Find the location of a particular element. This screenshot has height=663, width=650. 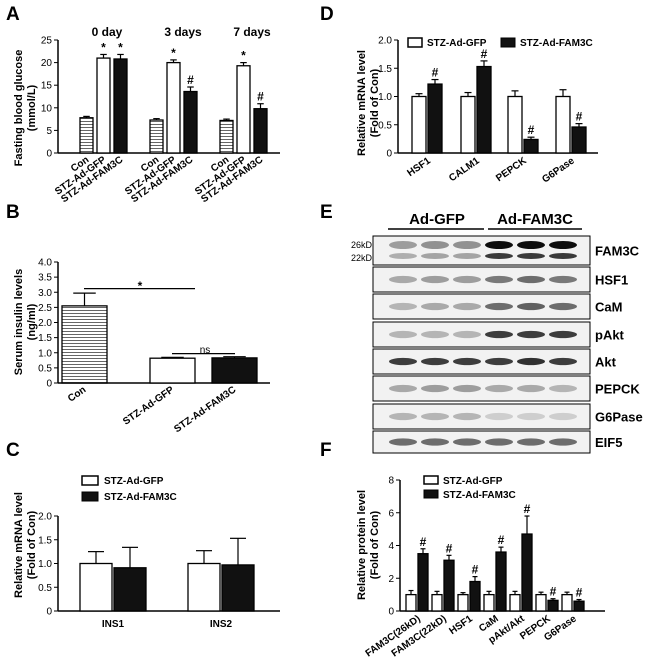

blot-label: CaM is located at coordinates (608, 307).